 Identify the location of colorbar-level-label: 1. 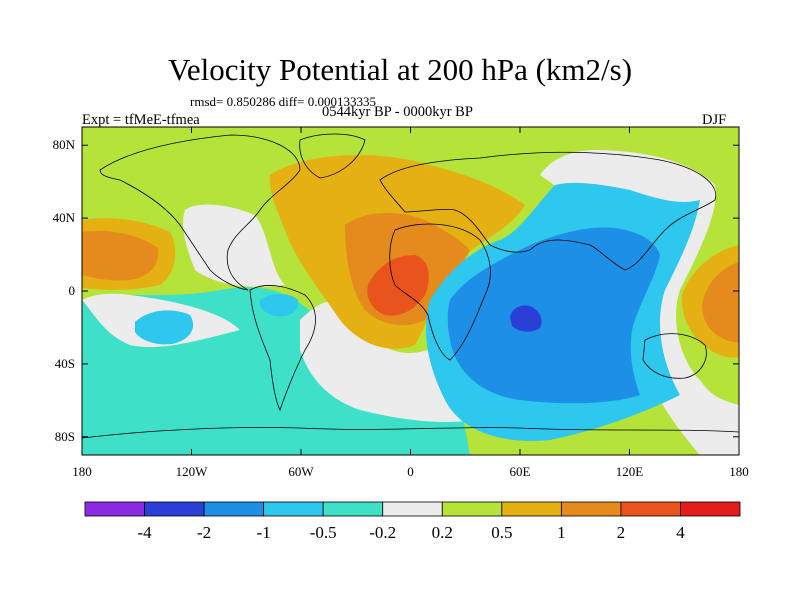
(561, 532).